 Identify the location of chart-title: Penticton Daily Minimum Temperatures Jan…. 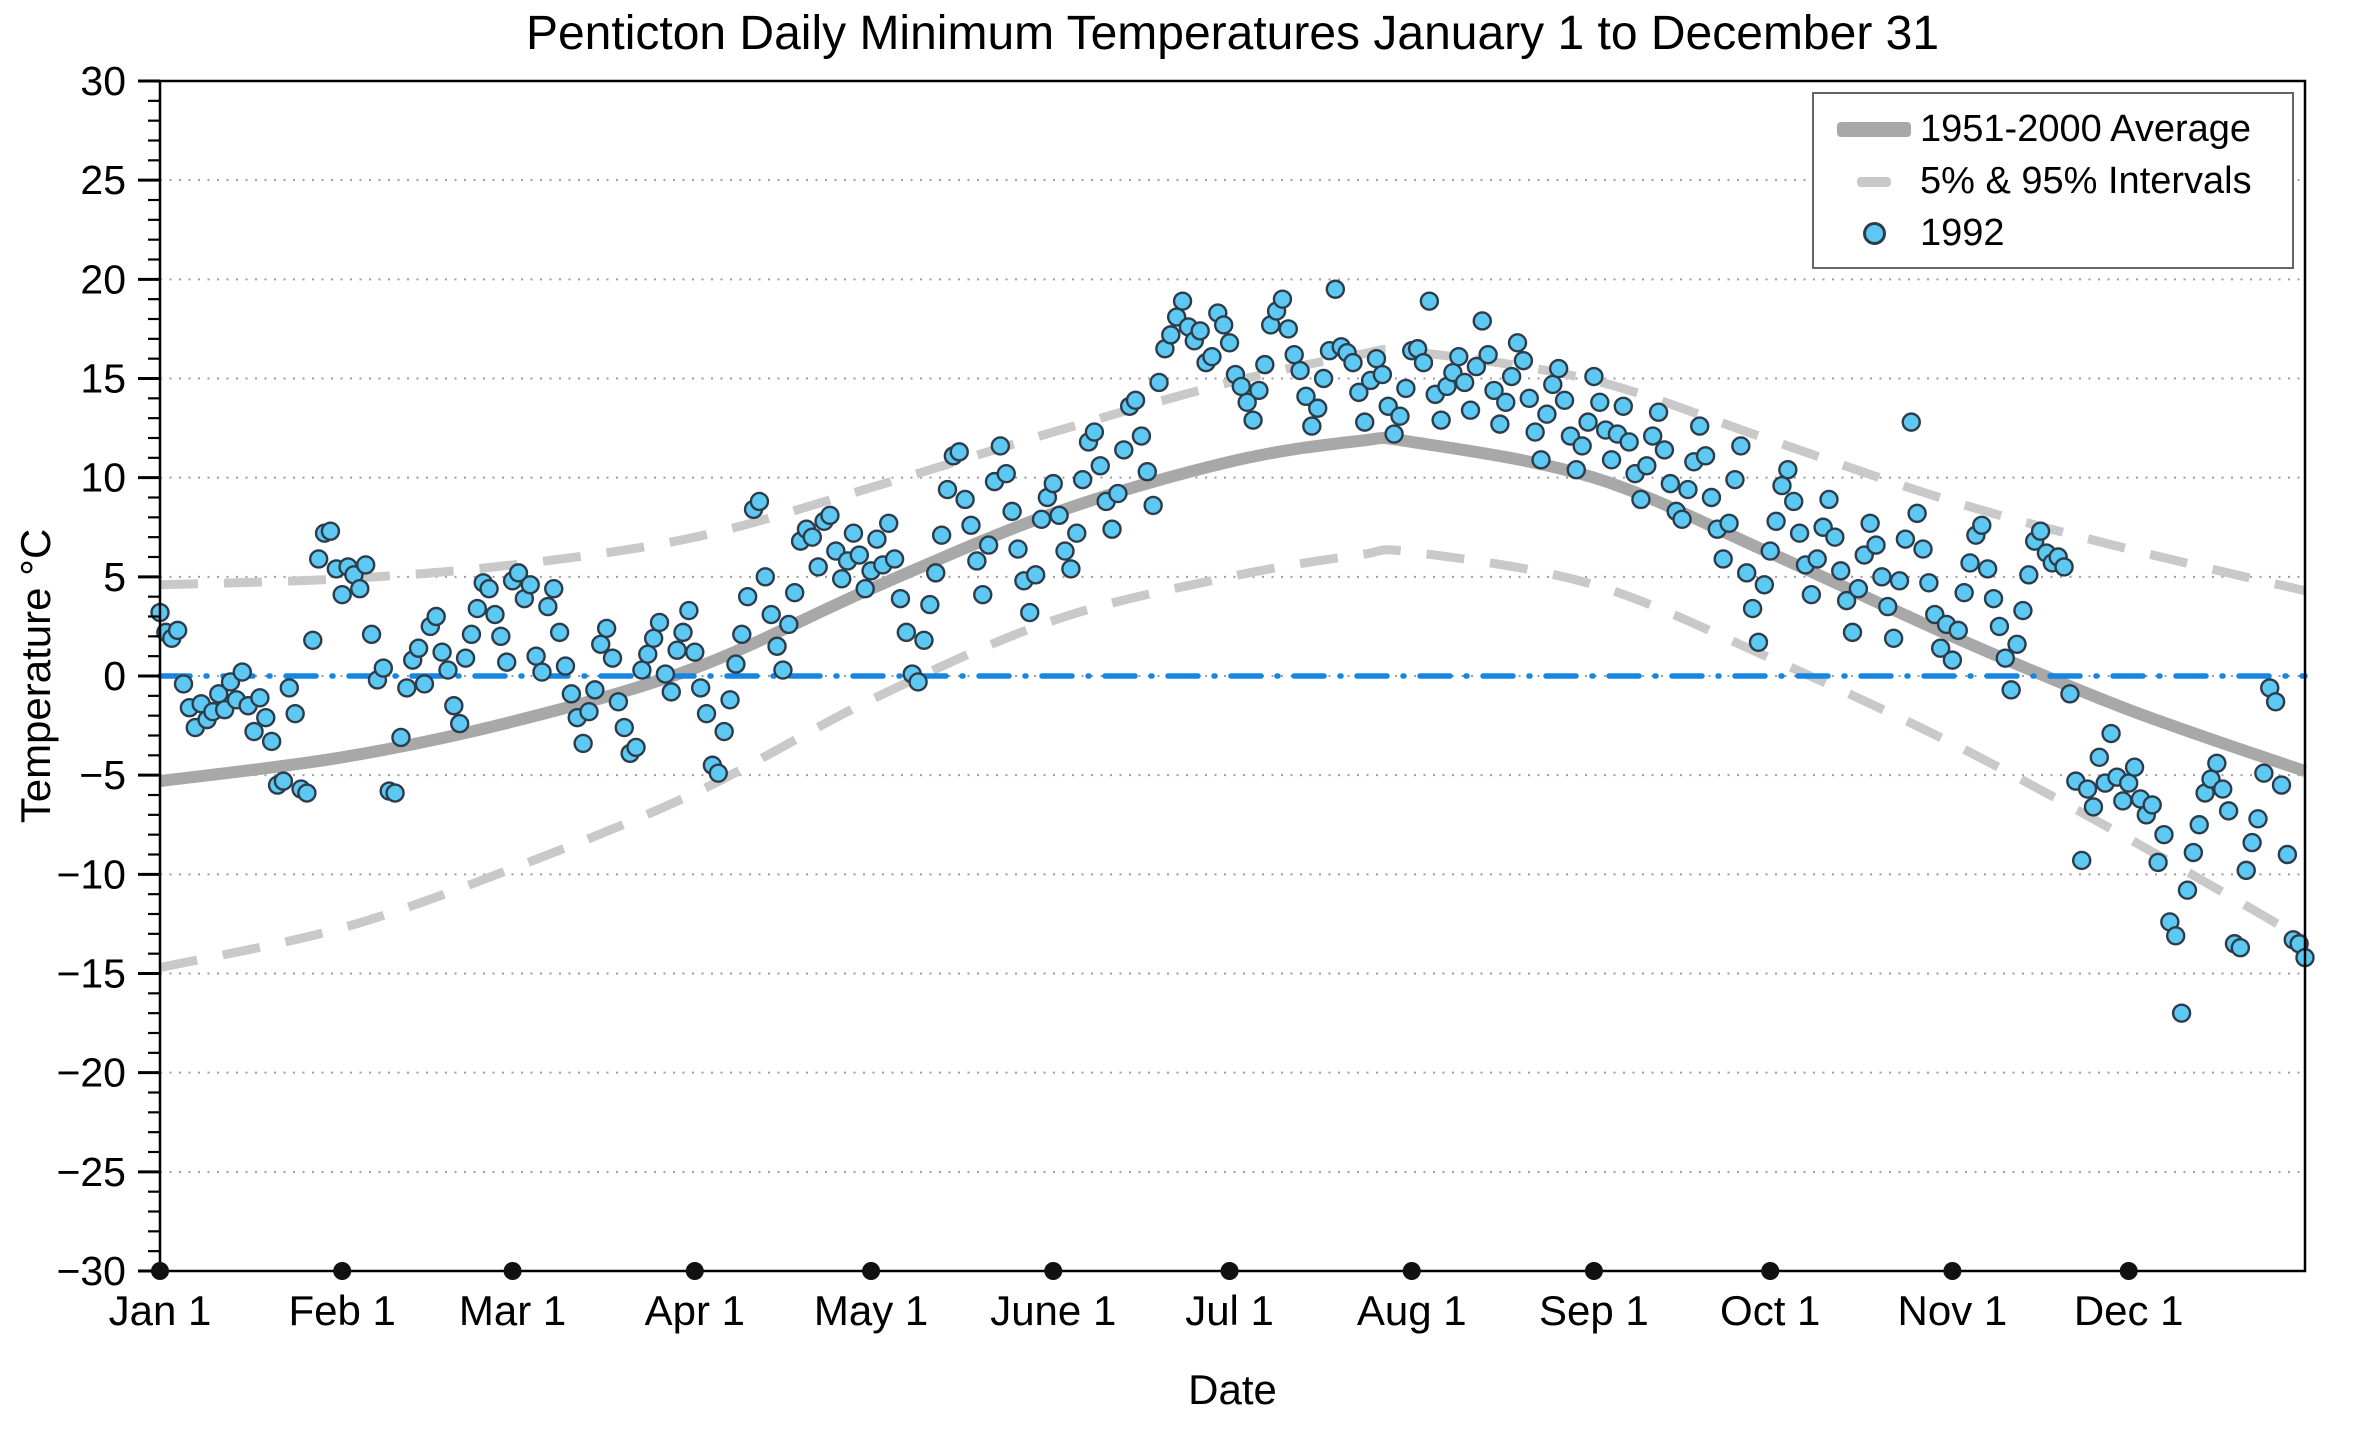
(1232, 33).